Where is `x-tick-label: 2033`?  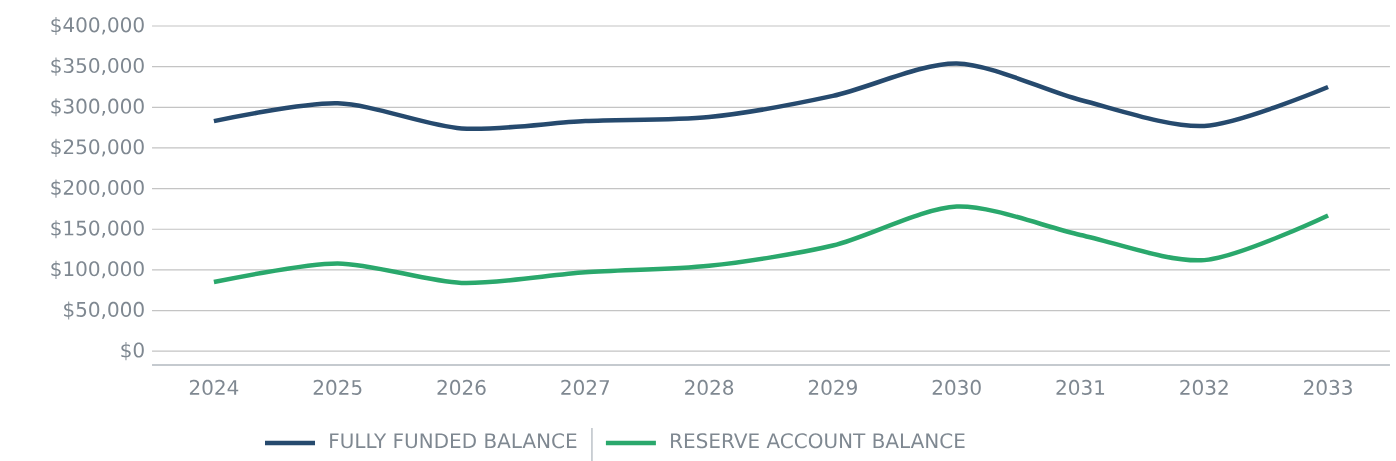
x-tick-label: 2033 is located at coordinates (1328, 387).